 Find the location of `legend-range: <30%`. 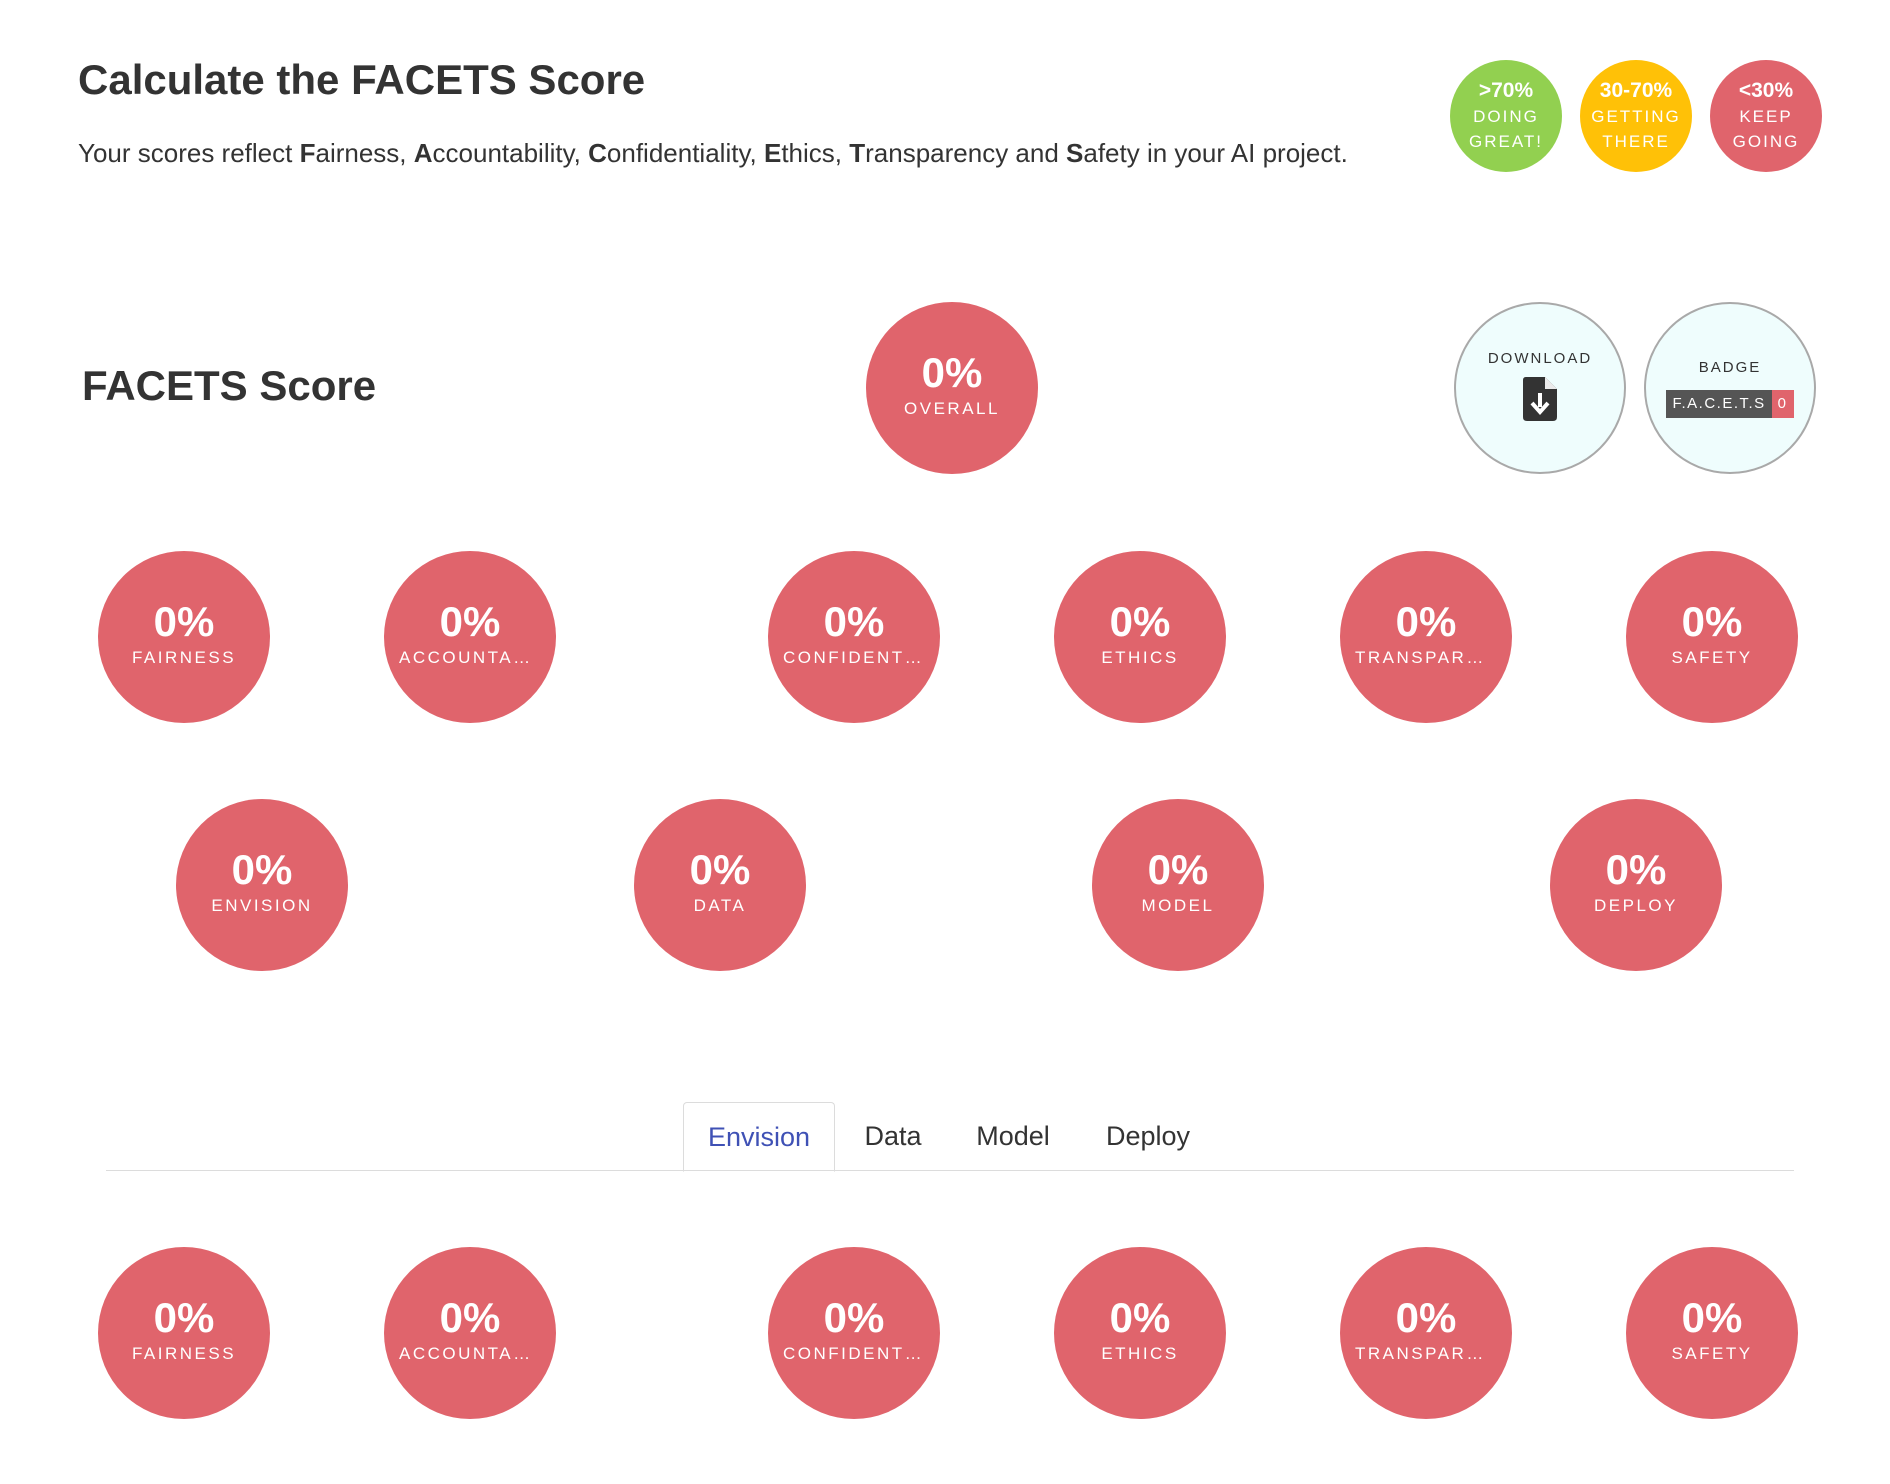

legend-range: <30% is located at coordinates (1766, 90).